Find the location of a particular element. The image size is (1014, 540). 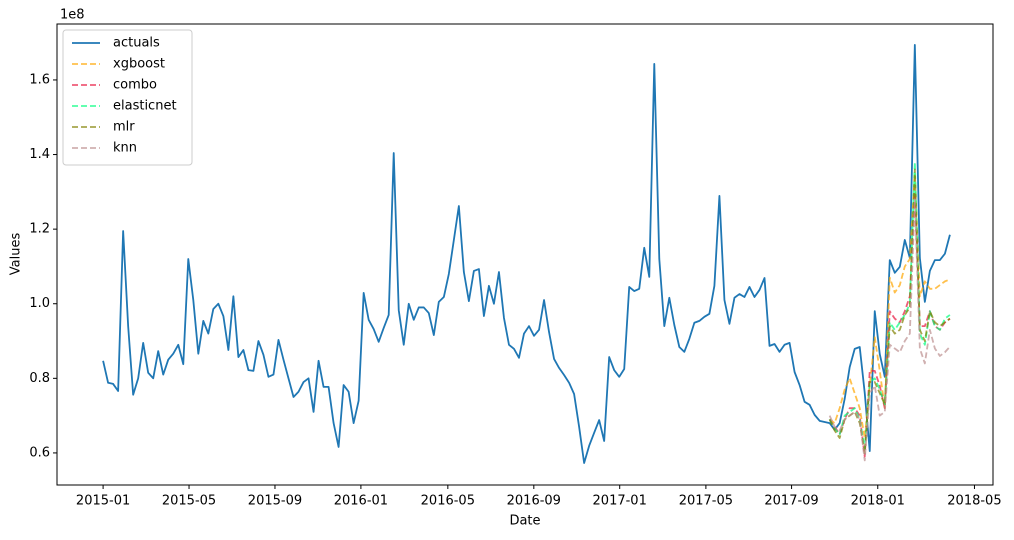

legend-label: combo is located at coordinates (135, 85).